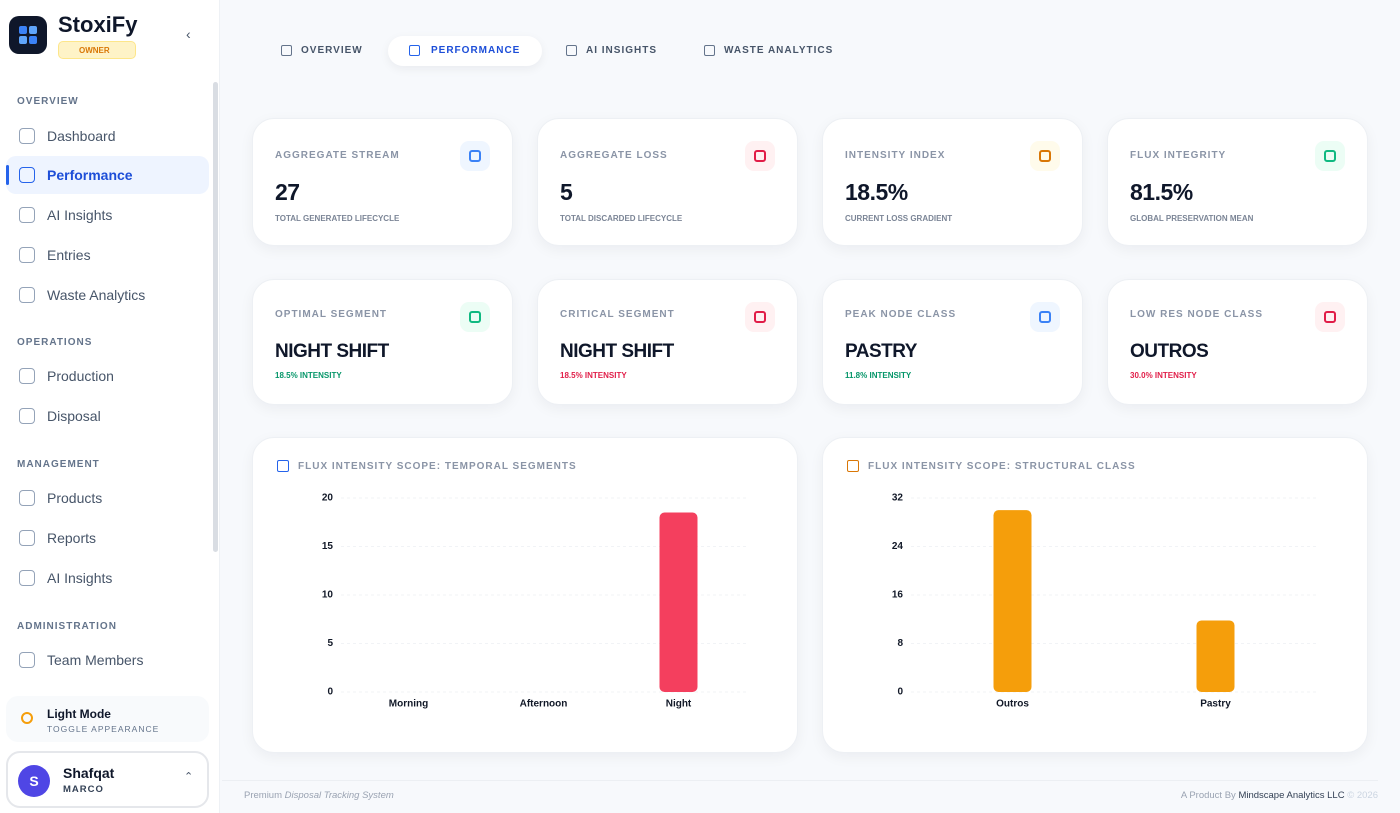  I want to click on highlight-card: PEAK NODE CLASS PASTRY 11.8% INTENSITY, so click(952, 342).